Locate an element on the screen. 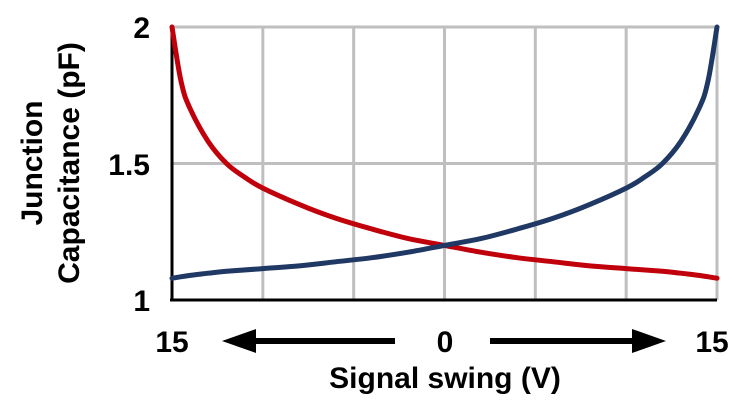  y-axis-title-line2: Capacitance (pF) is located at coordinates (69, 163).